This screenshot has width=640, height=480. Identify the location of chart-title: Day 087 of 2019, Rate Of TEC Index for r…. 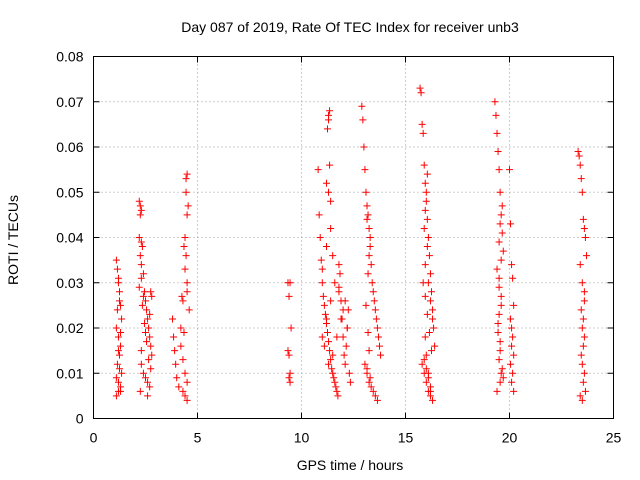
(350, 27).